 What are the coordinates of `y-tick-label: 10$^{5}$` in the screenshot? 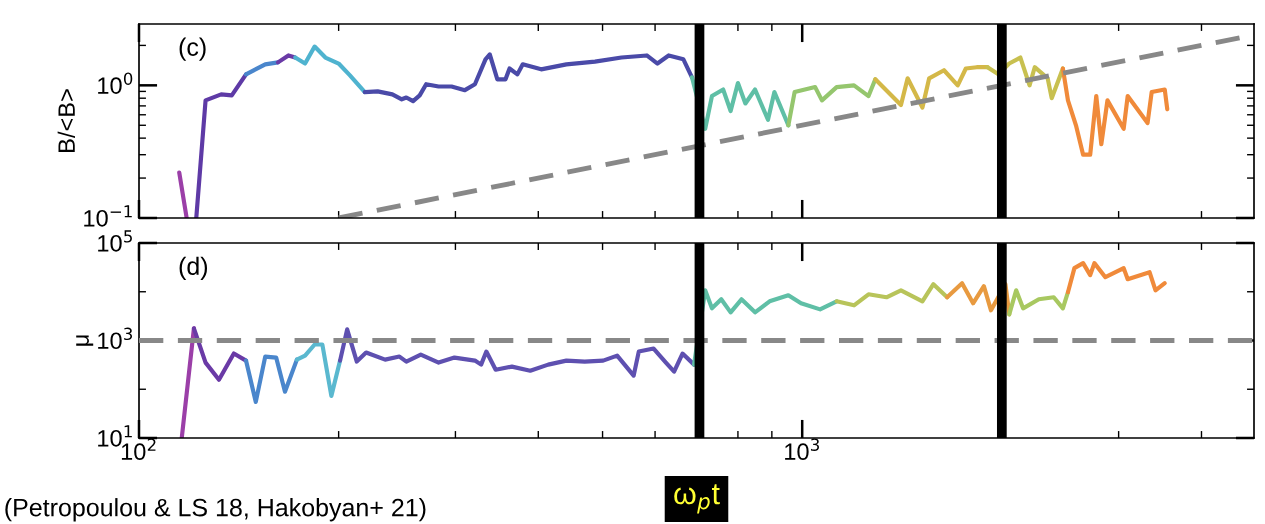 It's located at (115, 241).